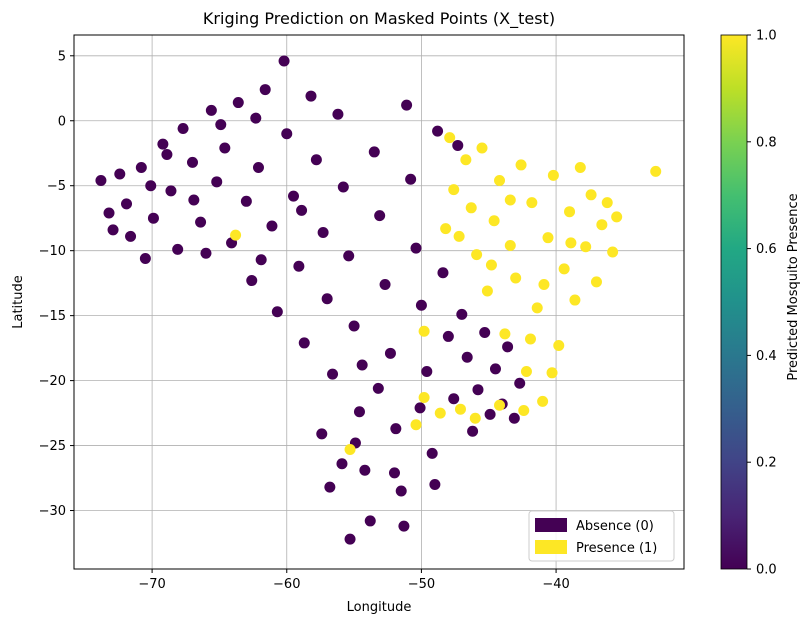 Image resolution: width=812 pixels, height=630 pixels. I want to click on x-axis-ticks: −70 −60 −50 −40, so click(354, 580).